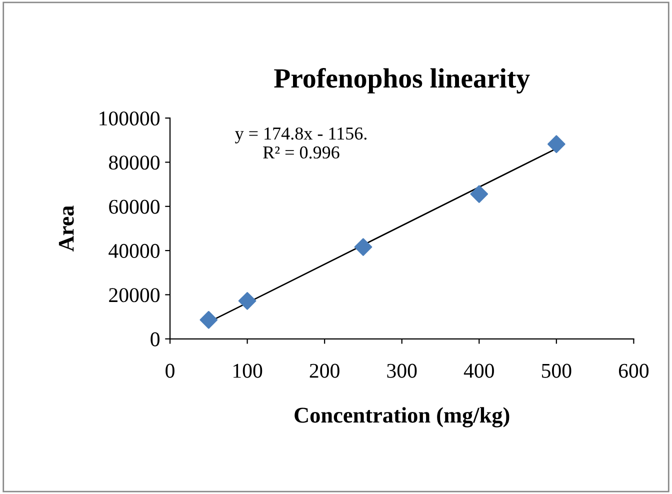  Describe the element at coordinates (325, 371) in the screenshot. I see `x-tick-label: 200` at that location.